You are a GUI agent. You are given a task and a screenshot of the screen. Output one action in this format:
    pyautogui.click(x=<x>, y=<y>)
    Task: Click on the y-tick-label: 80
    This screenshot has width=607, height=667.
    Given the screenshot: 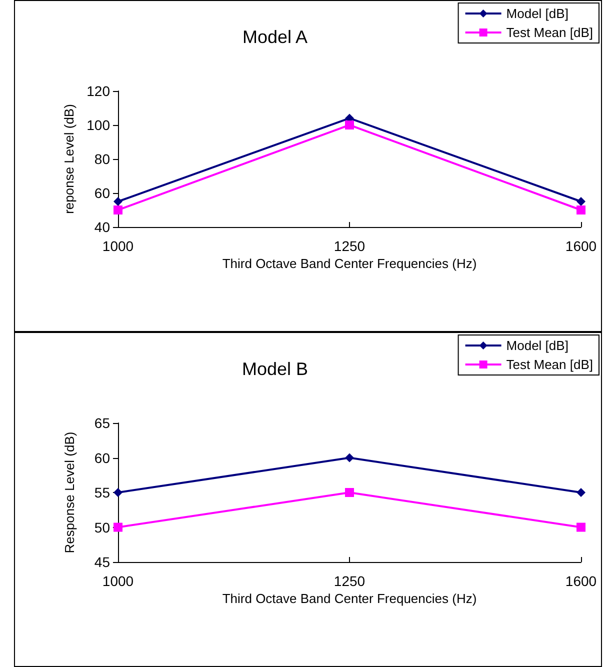 What is the action you would take?
    pyautogui.click(x=102, y=159)
    